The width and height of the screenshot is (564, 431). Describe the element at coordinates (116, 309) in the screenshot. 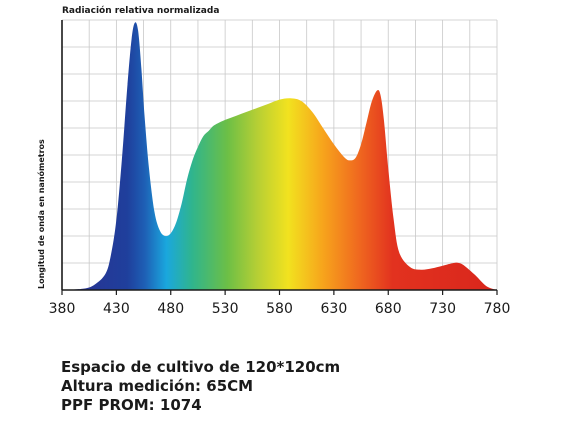

I see `x-tick-label: 430` at that location.